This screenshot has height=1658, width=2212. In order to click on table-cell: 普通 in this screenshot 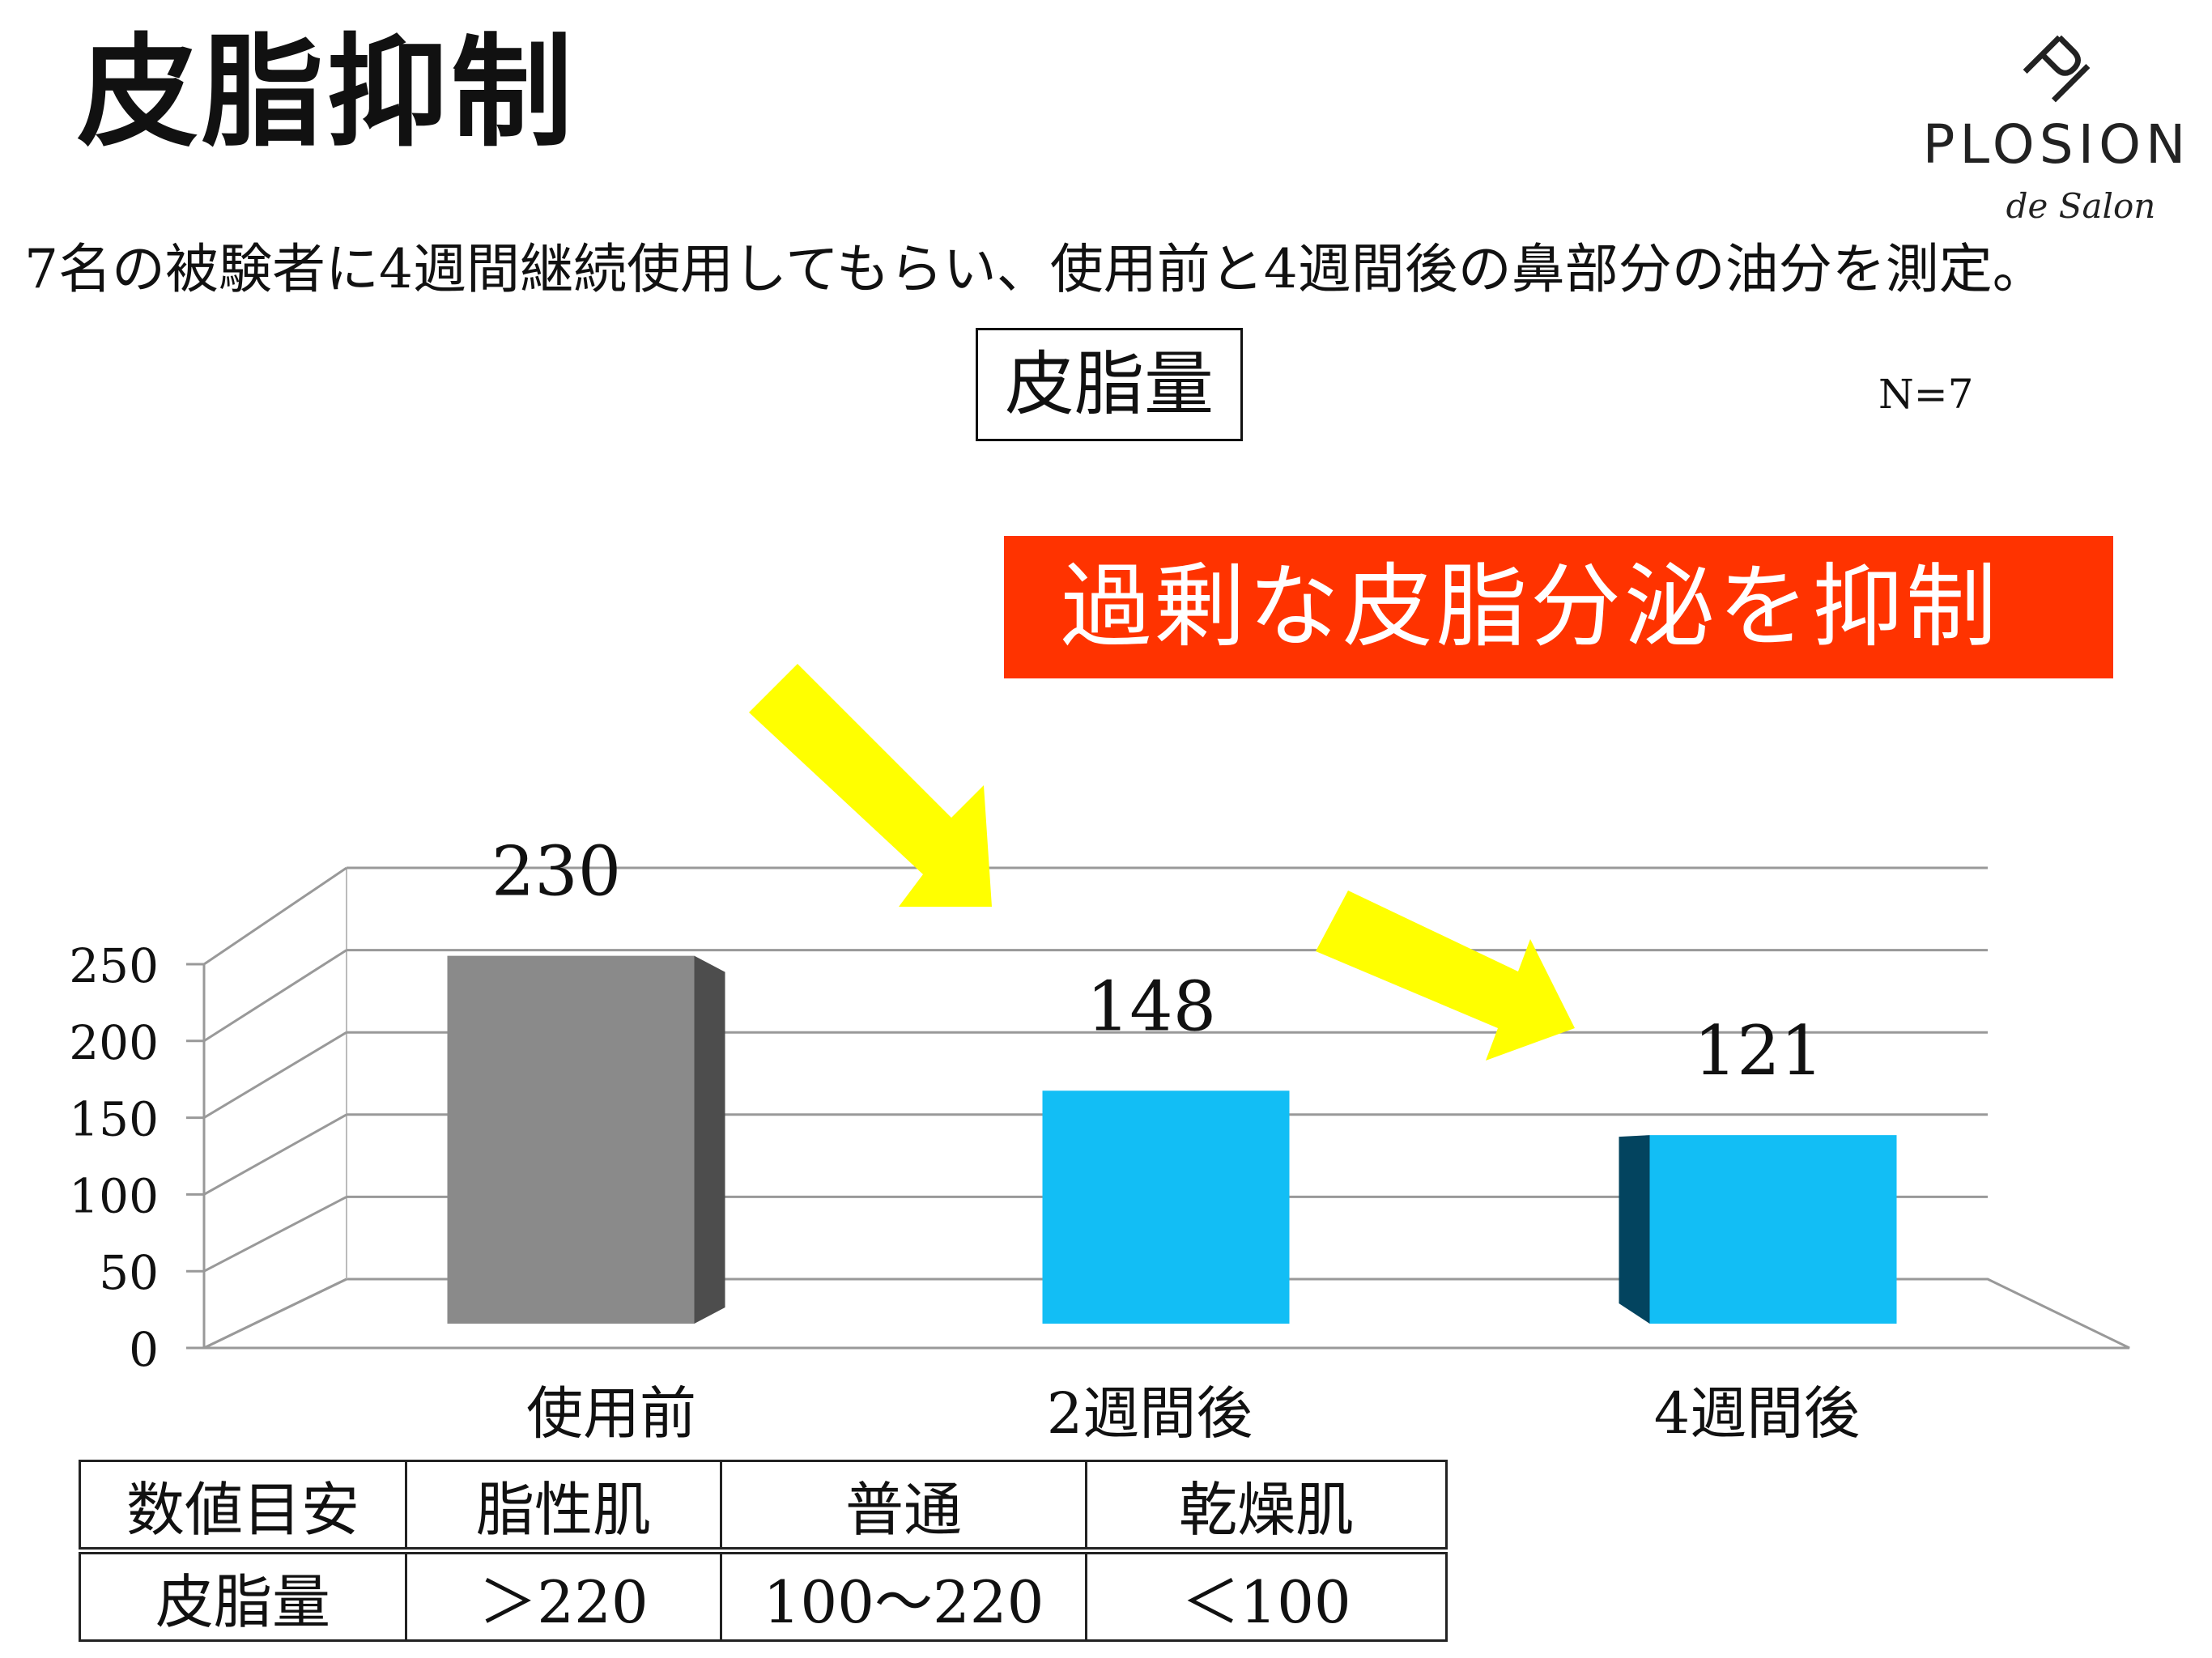, I will do `click(903, 1507)`.